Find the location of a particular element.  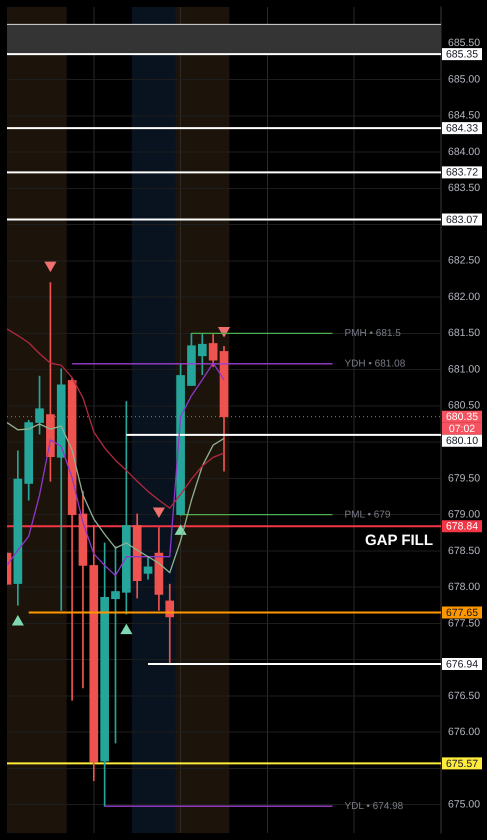

y-tick-label: 679.00 is located at coordinates (464, 514).